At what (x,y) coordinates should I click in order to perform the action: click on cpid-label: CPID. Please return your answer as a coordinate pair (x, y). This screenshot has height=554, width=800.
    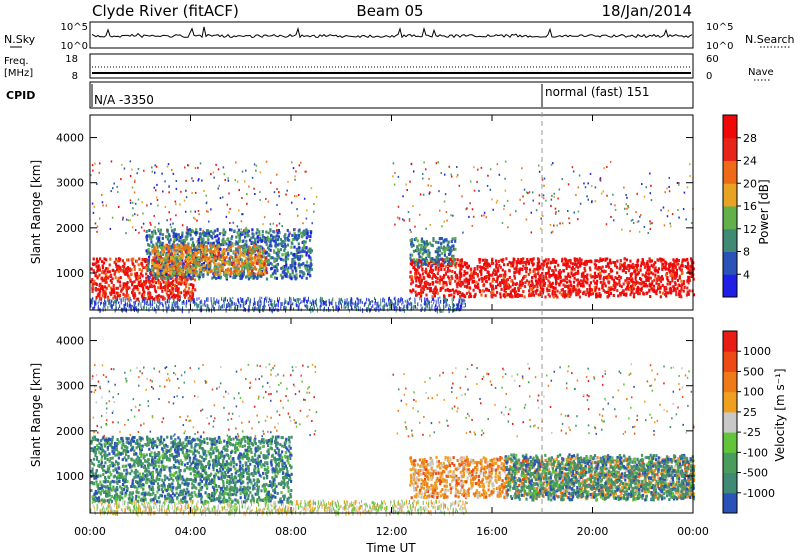
    Looking at the image, I should click on (20, 95).